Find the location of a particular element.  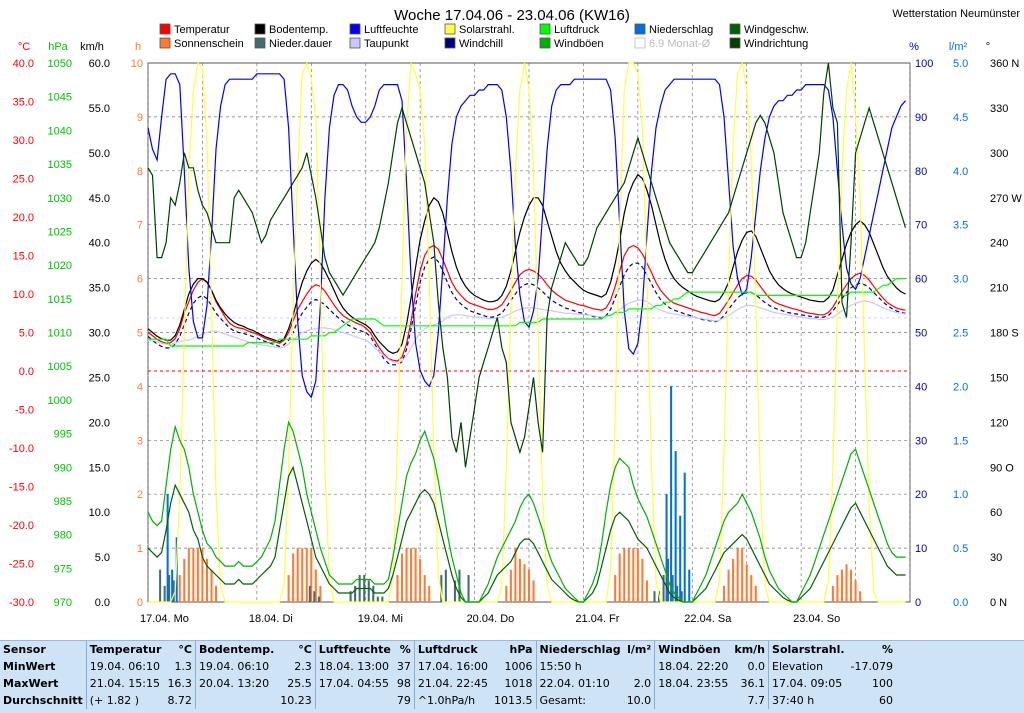

stats-header-title: Bodentemp. is located at coordinates (236, 649).